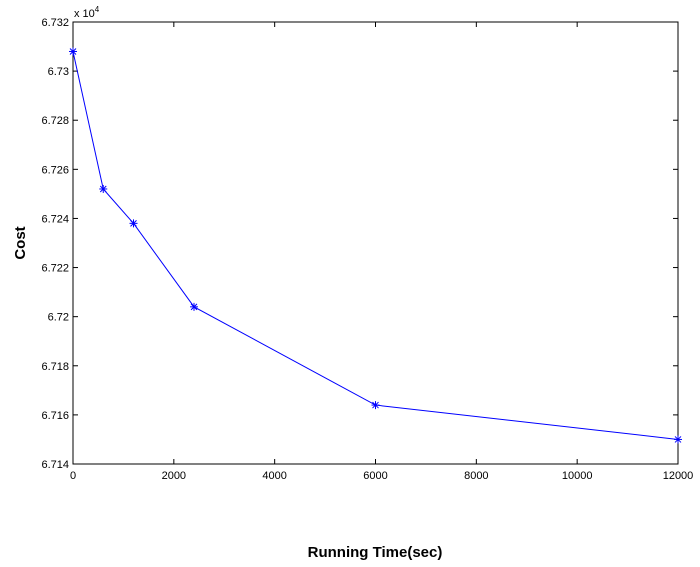 This screenshot has width=700, height=567. I want to click on y-tick-label: 6.716, so click(55, 416).